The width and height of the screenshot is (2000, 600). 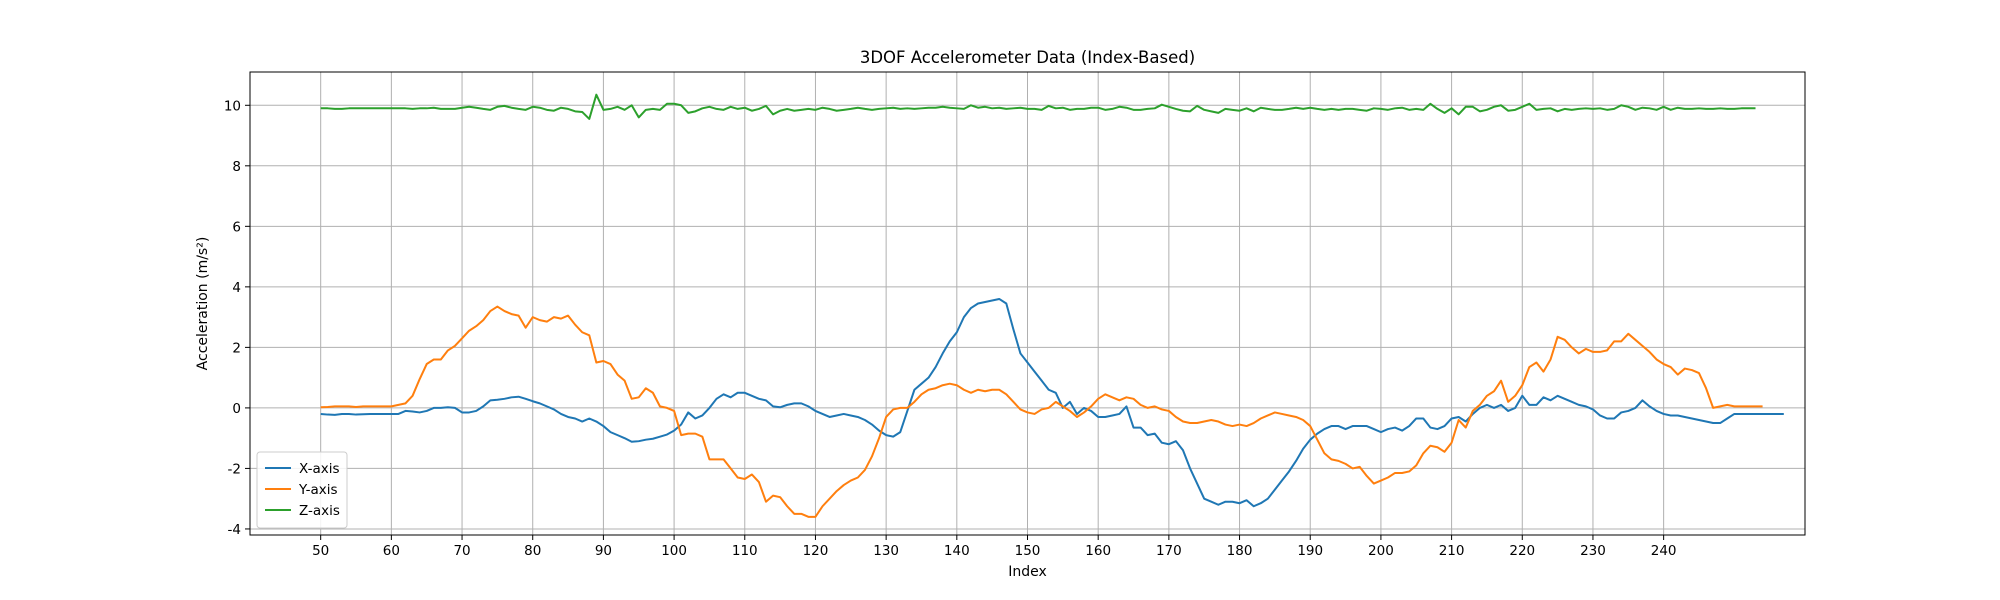 I want to click on chart-title: 3DOF Accelerometer Data (Index-Based), so click(x=1027, y=57).